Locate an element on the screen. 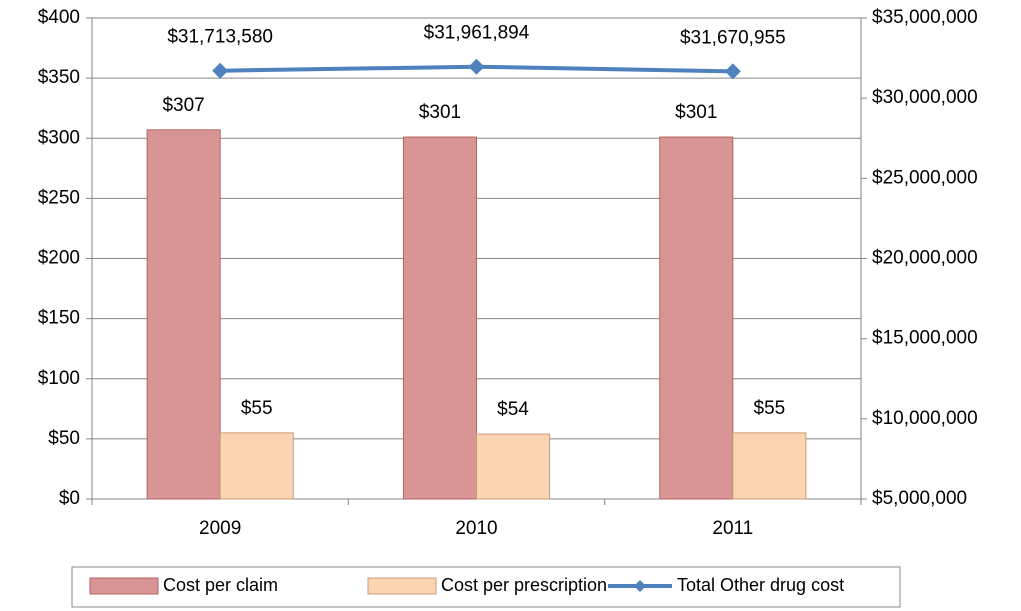  y2-tick-label: $35,000,000 is located at coordinates (925, 17).